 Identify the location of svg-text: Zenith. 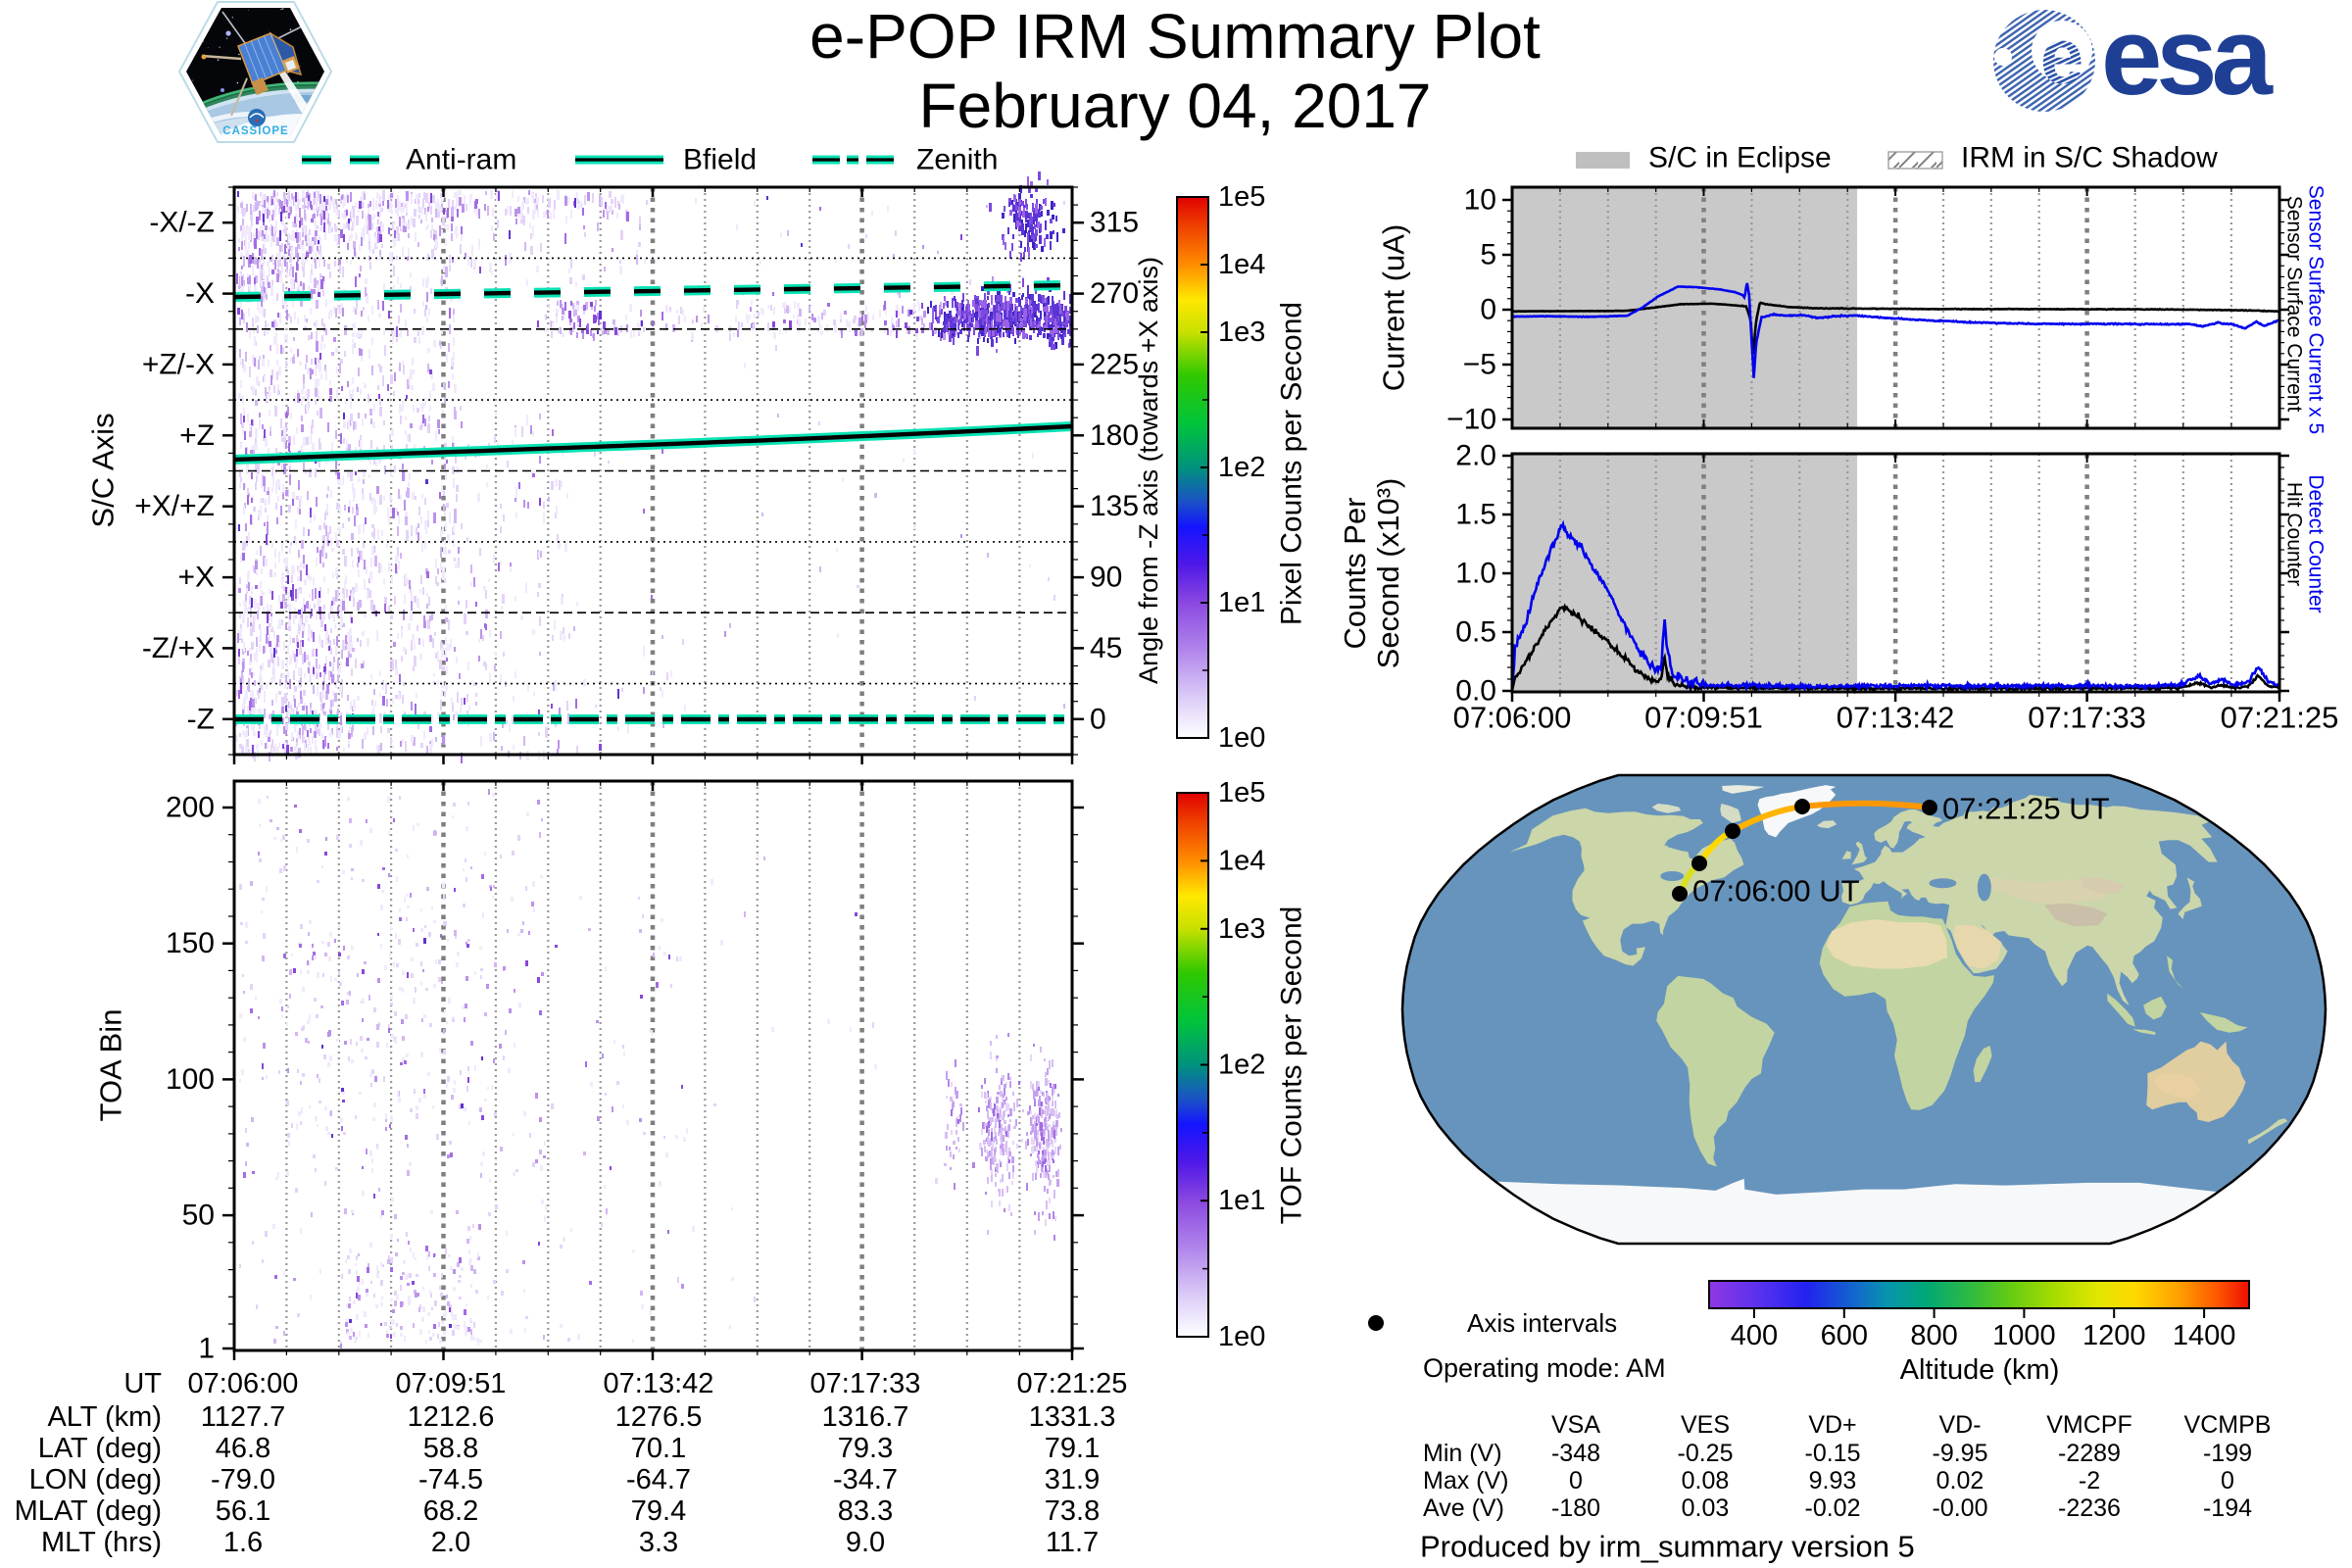
(957, 160).